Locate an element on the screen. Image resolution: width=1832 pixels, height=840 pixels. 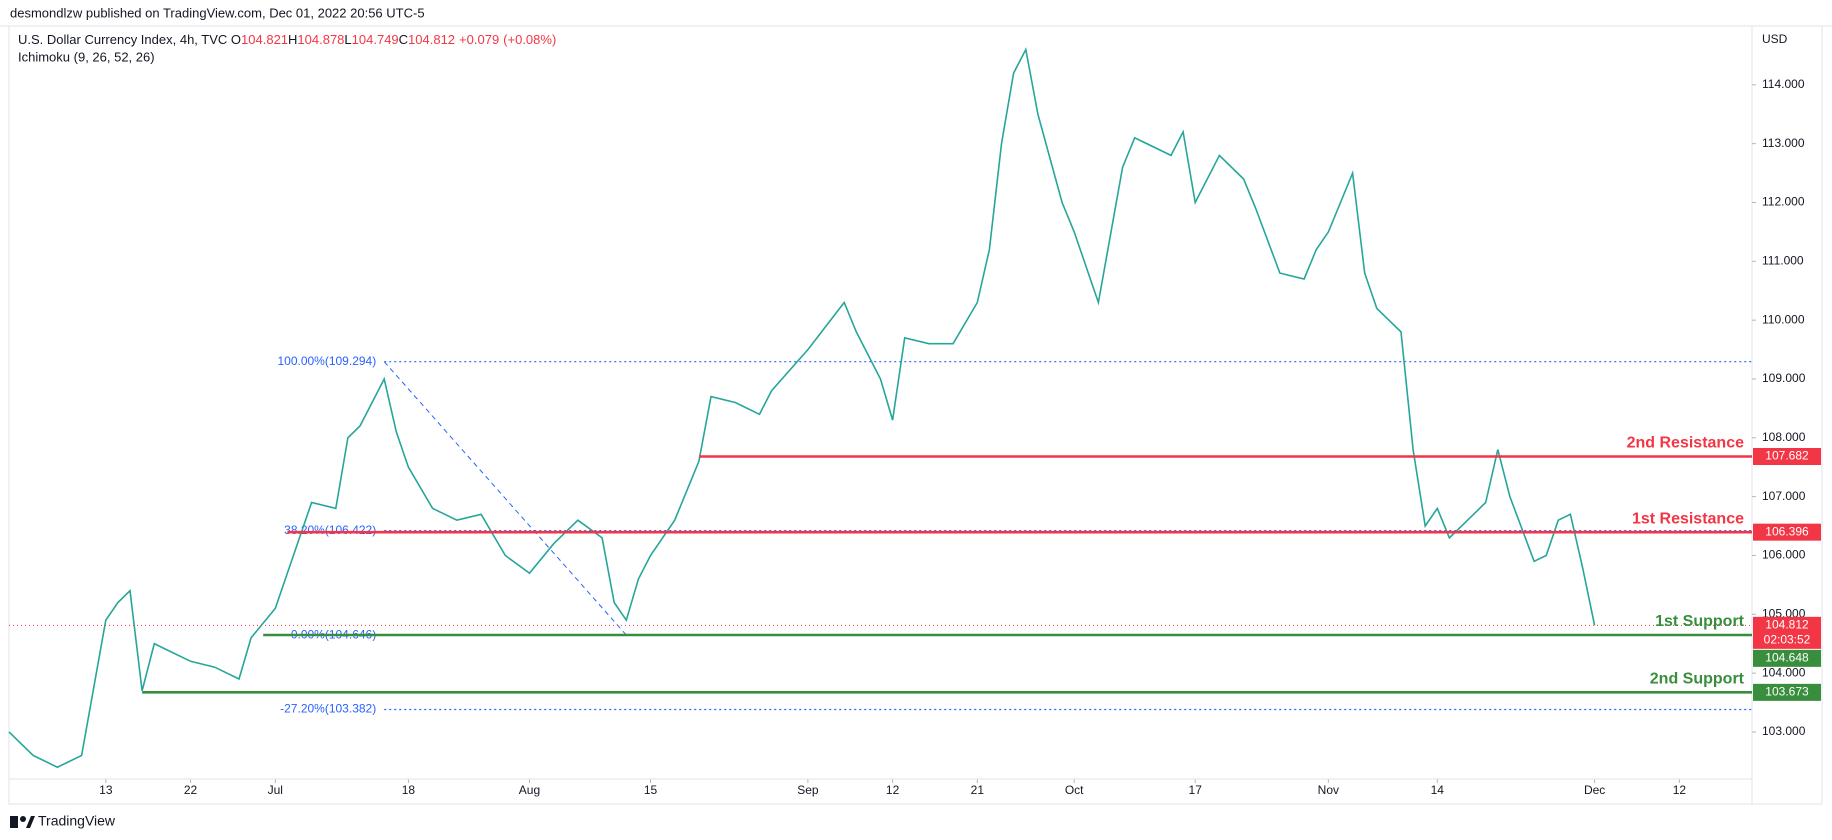
x-tick-label: 15 is located at coordinates (651, 790).